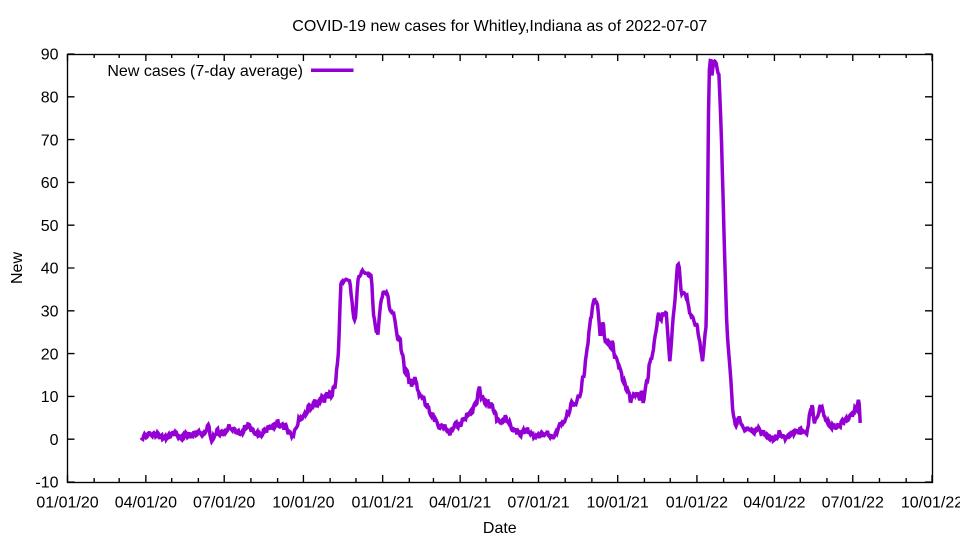 The width and height of the screenshot is (960, 540). What do you see at coordinates (50, 183) in the screenshot?
I see `svg-text: 60` at bounding box center [50, 183].